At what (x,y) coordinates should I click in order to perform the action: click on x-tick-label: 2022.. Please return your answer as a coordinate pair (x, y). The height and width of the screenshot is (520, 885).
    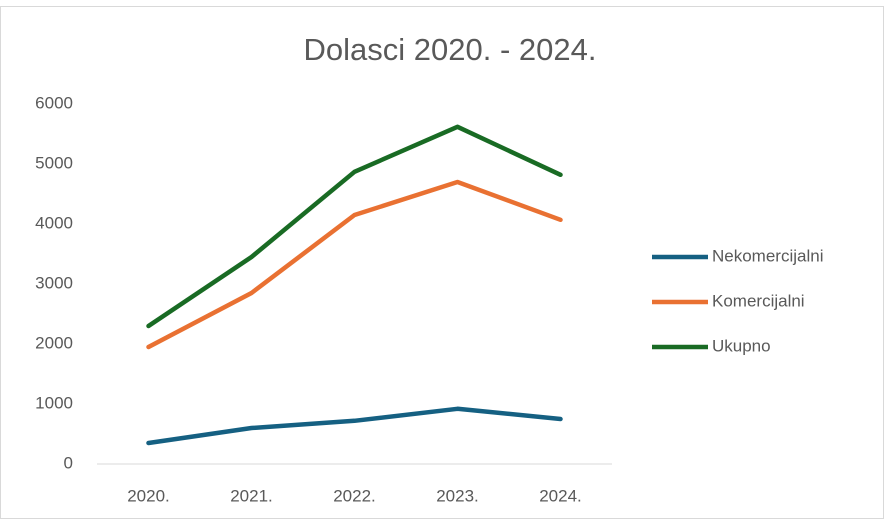
    Looking at the image, I should click on (354, 495).